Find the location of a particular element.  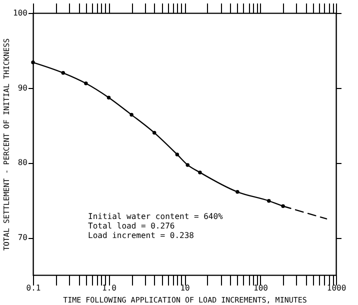

annotation: Total load = 0.276 is located at coordinates (131, 226).